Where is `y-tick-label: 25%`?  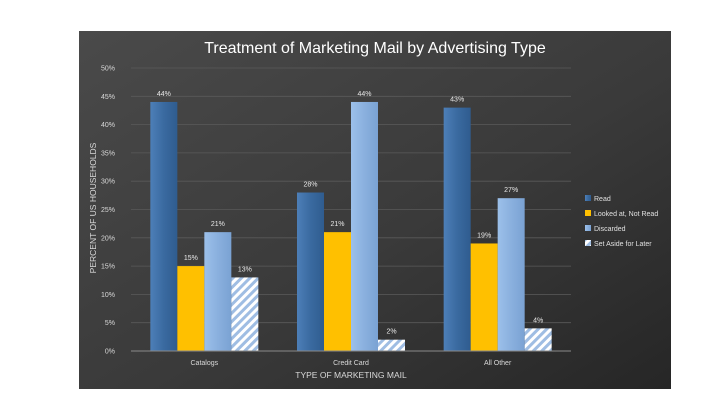 y-tick-label: 25% is located at coordinates (108, 210).